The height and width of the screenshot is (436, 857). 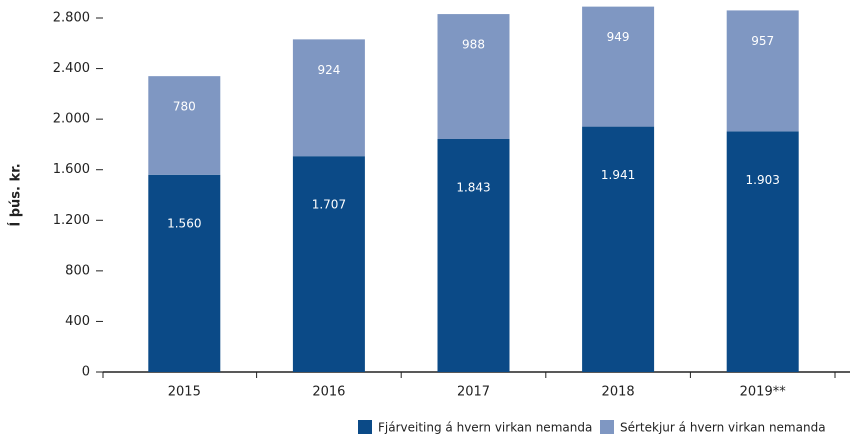 What do you see at coordinates (618, 37) in the screenshot?
I see `value-label: 949` at bounding box center [618, 37].